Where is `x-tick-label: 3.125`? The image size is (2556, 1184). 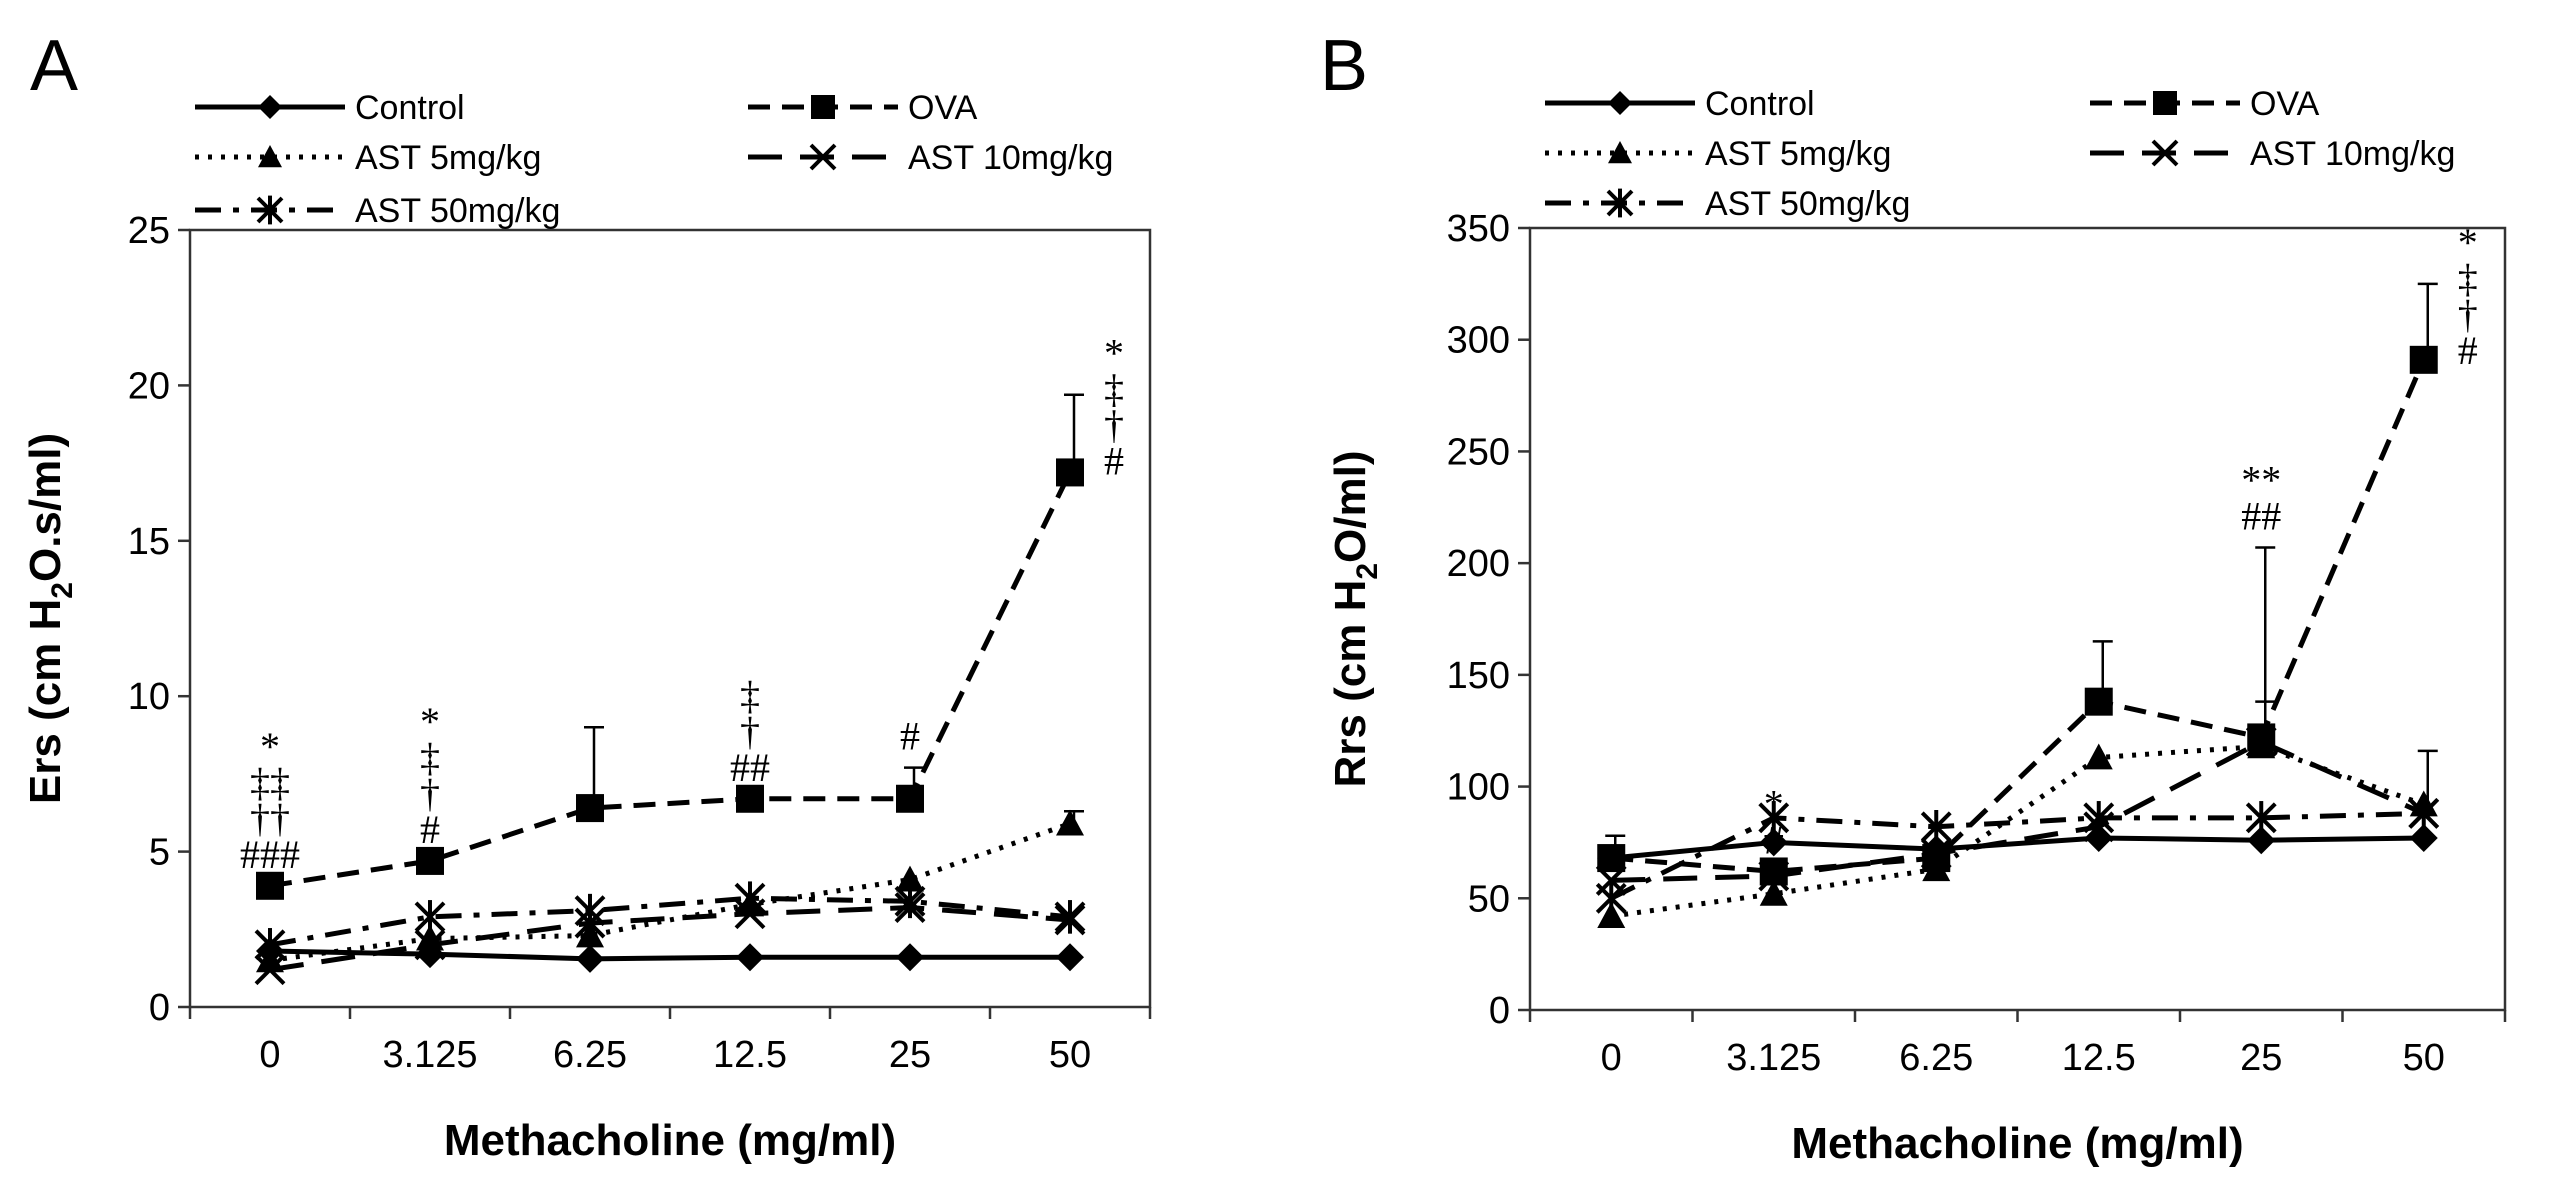
x-tick-label: 3.125 is located at coordinates (1773, 1058).